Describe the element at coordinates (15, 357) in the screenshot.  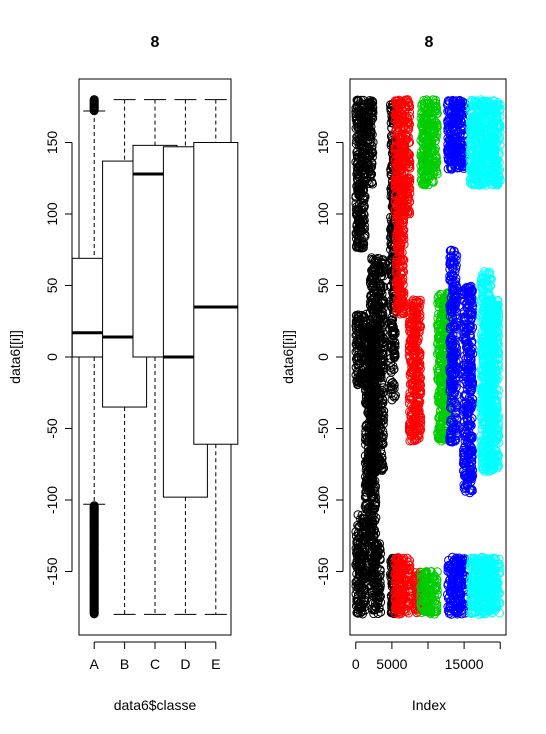
I see `boxplot-y-label: data6[[i]]` at that location.